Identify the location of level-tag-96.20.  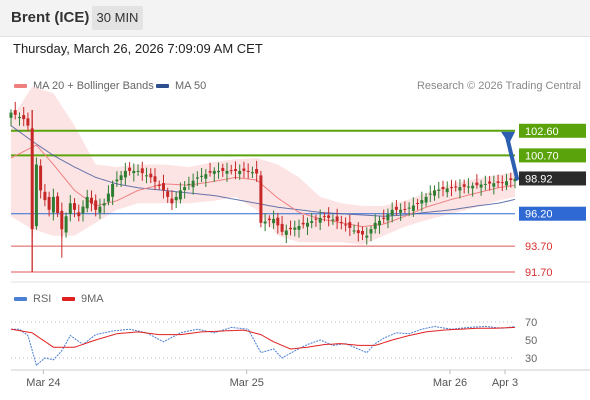
(552, 213).